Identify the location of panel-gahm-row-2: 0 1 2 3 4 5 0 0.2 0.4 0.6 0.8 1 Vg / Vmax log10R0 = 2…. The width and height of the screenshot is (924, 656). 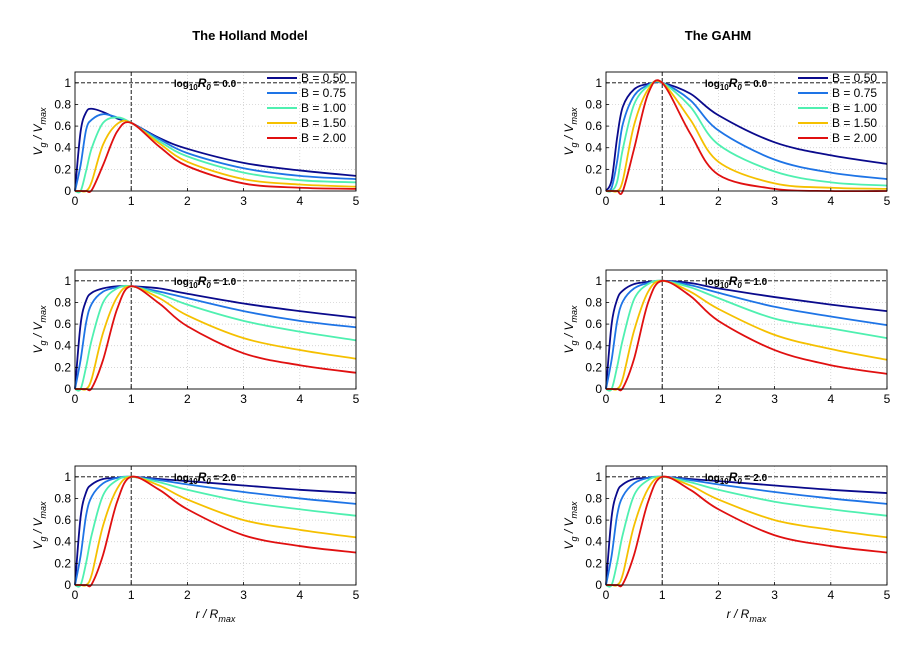
(726, 533).